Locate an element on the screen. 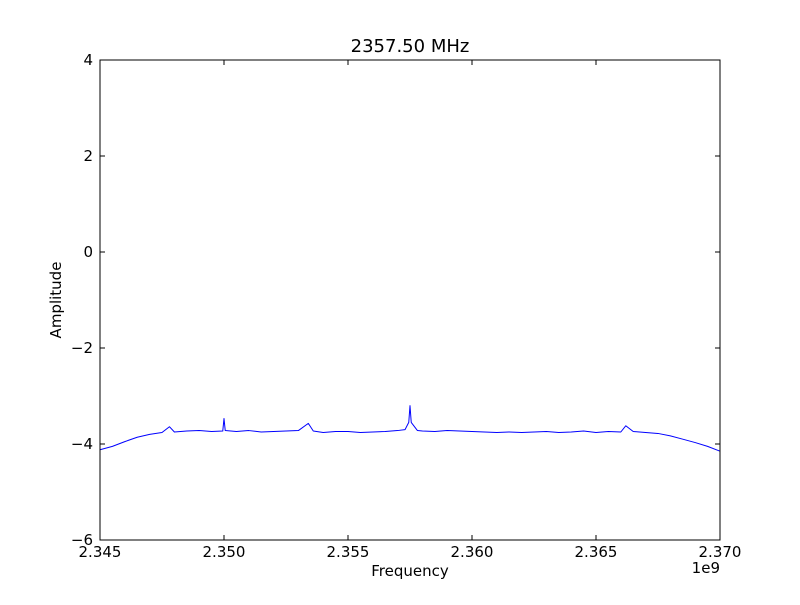  x-tick-label: 2.365 is located at coordinates (596, 552).